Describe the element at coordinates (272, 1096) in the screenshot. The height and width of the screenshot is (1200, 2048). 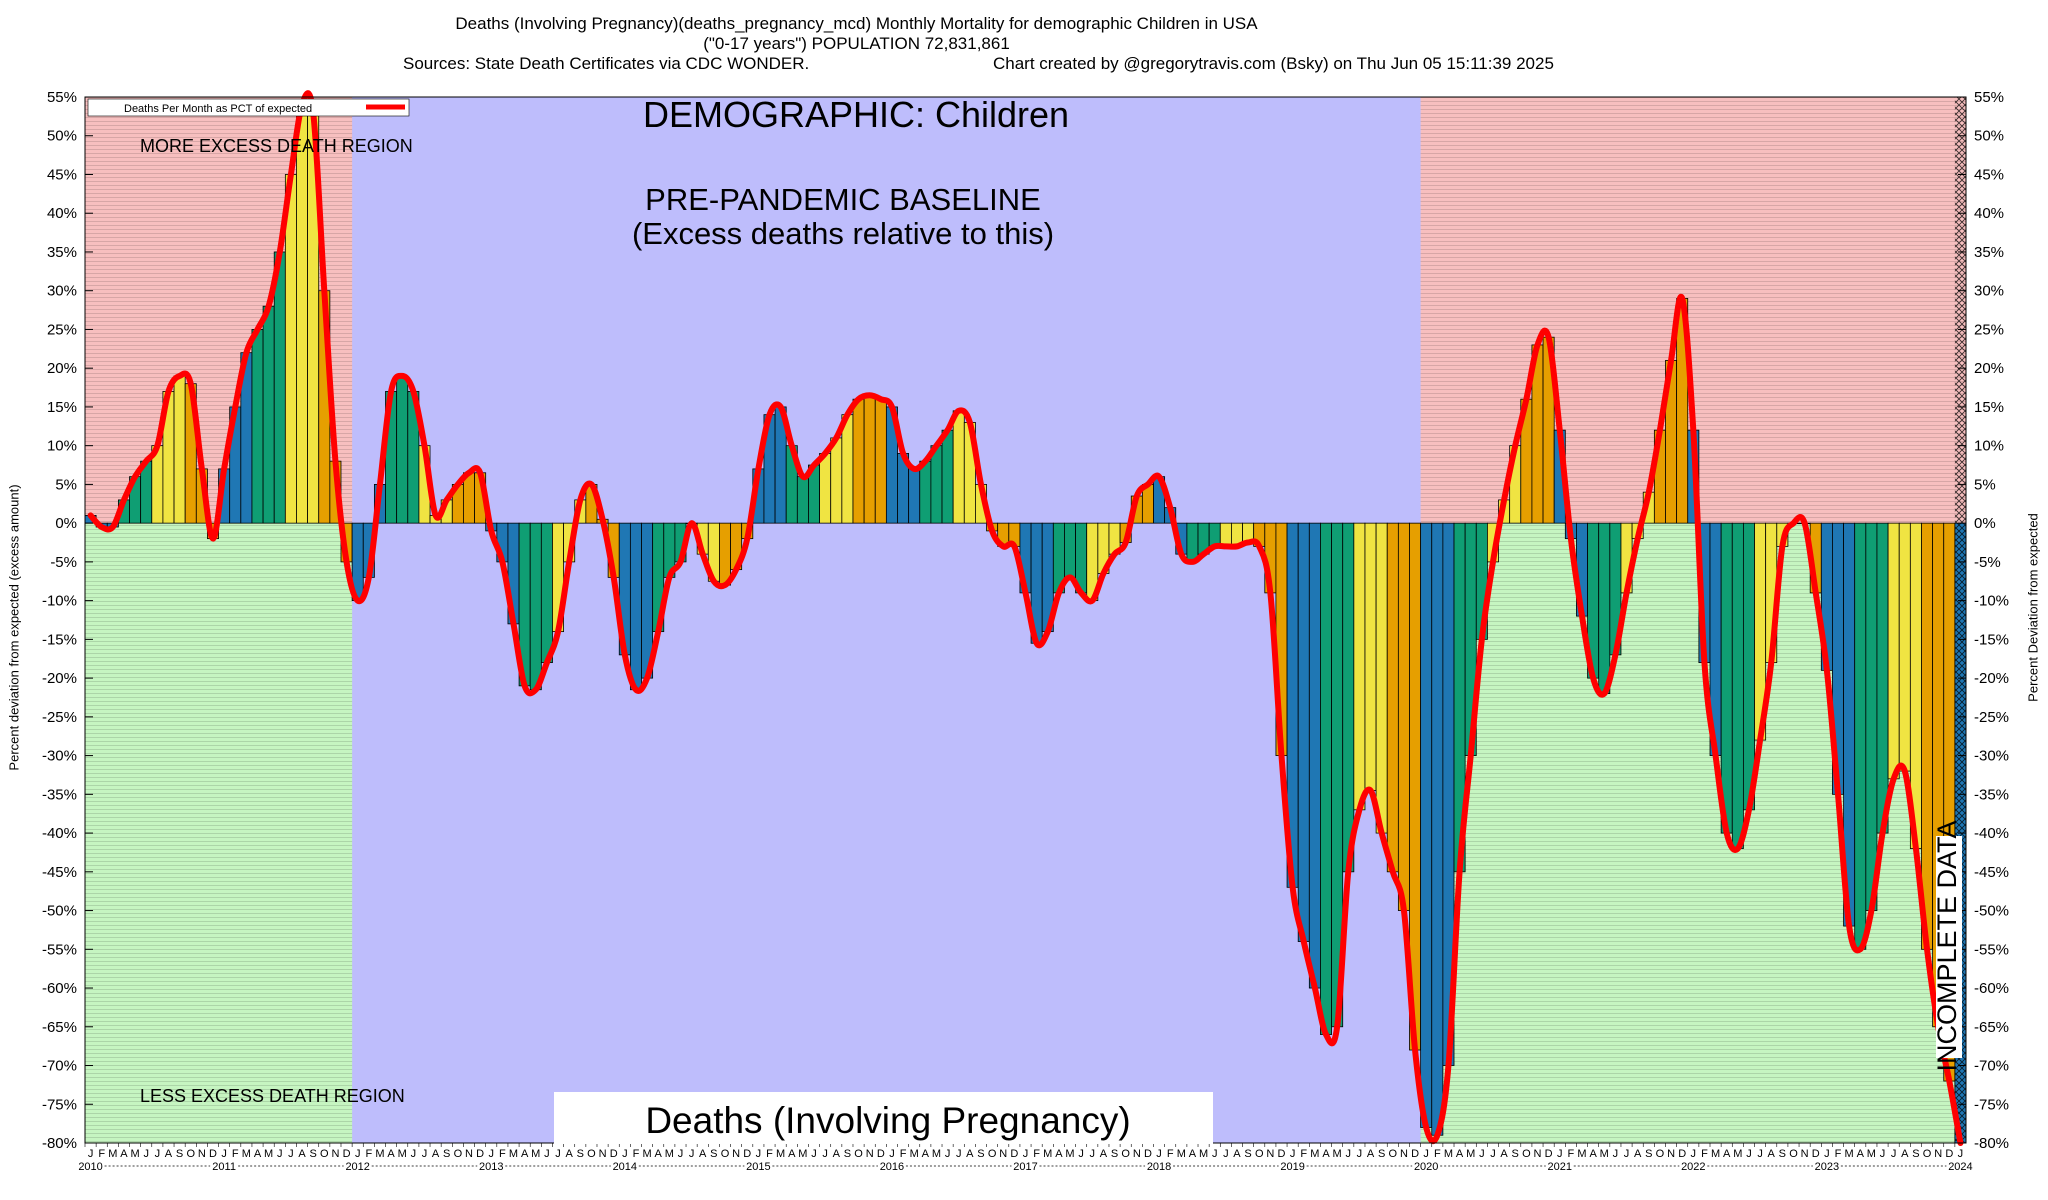
I see `less-excess-region-label: LESS EXCESS DEATH REGION` at that location.